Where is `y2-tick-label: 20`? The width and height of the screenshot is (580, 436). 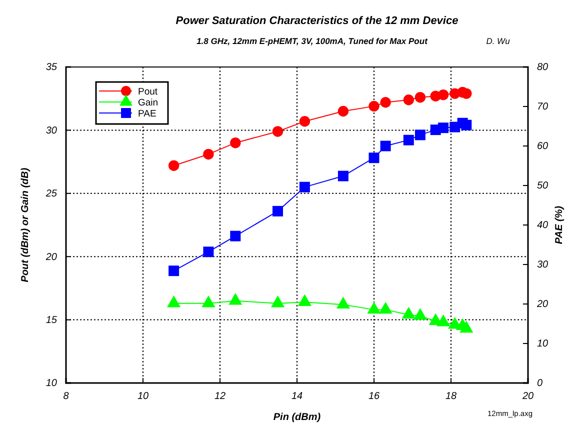
y2-tick-label: 20 is located at coordinates (542, 304).